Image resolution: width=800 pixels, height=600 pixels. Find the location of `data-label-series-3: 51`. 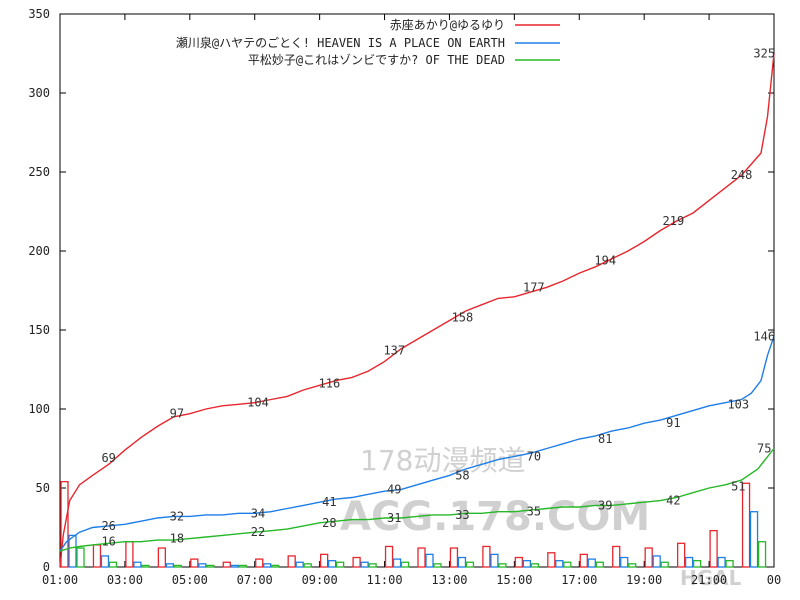

data-label-series-3: 51 is located at coordinates (738, 486).